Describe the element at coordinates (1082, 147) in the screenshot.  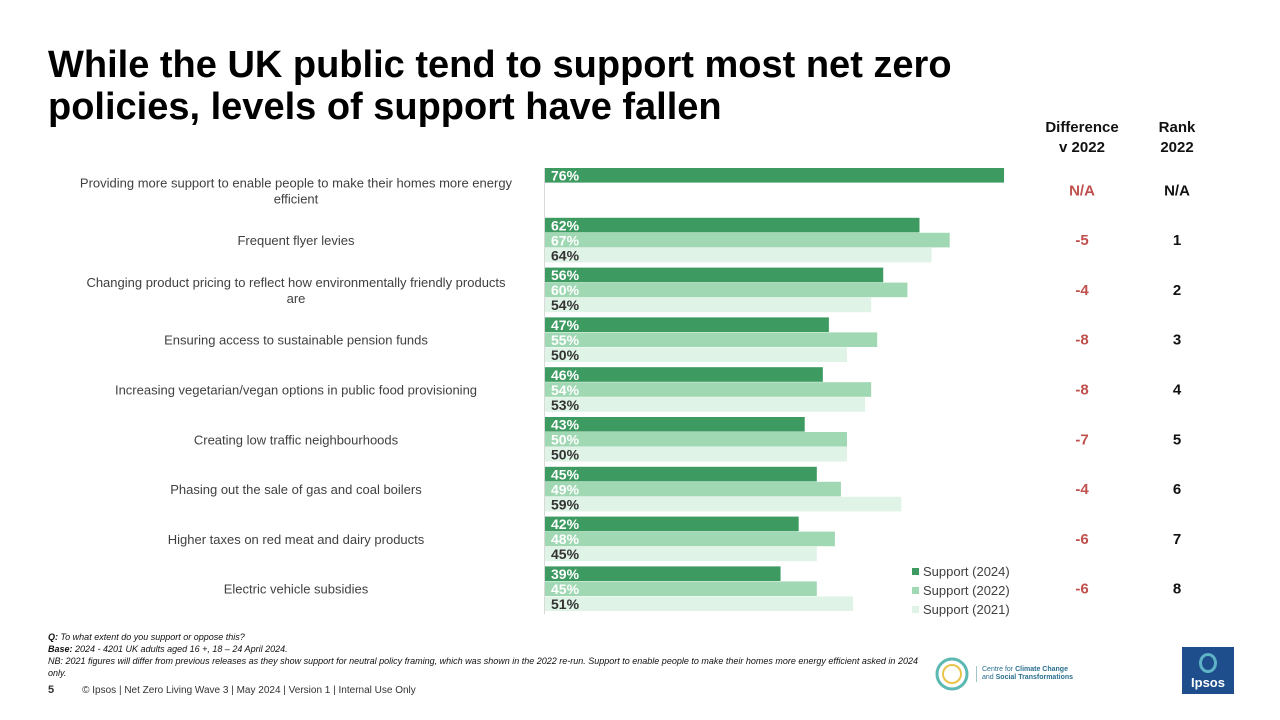
I see `difference-header-line2: v 2022` at that location.